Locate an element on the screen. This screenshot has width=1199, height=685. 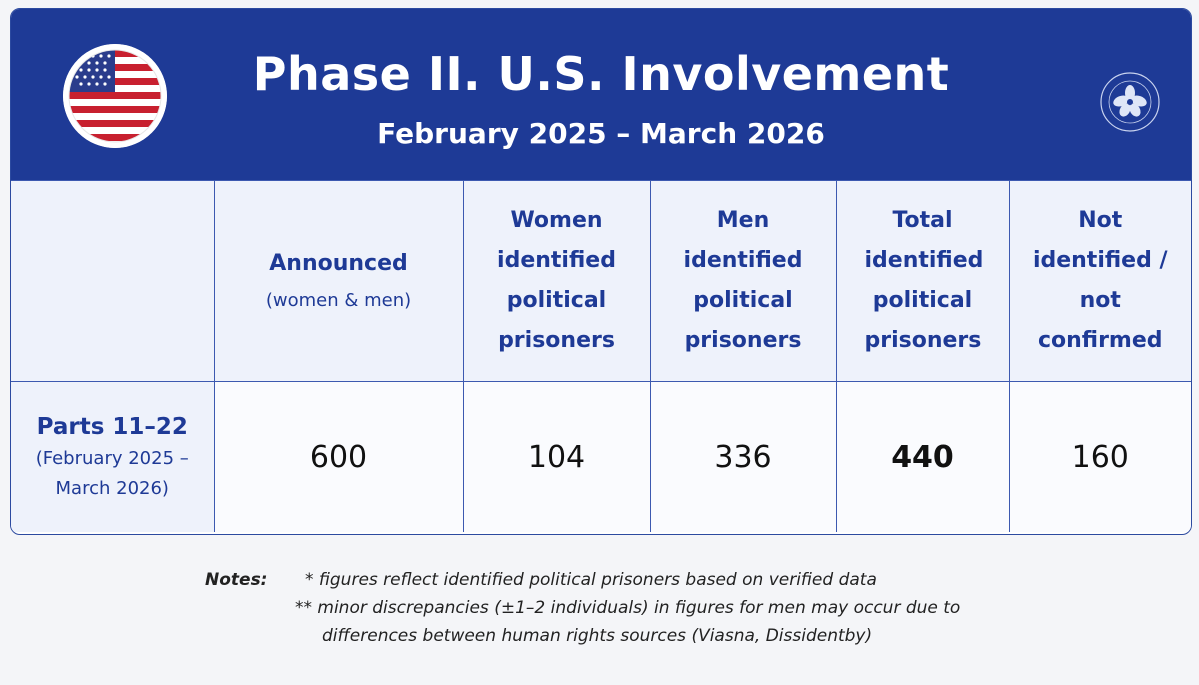
header-label: Men identified political prisoners is located at coordinates (743, 280).